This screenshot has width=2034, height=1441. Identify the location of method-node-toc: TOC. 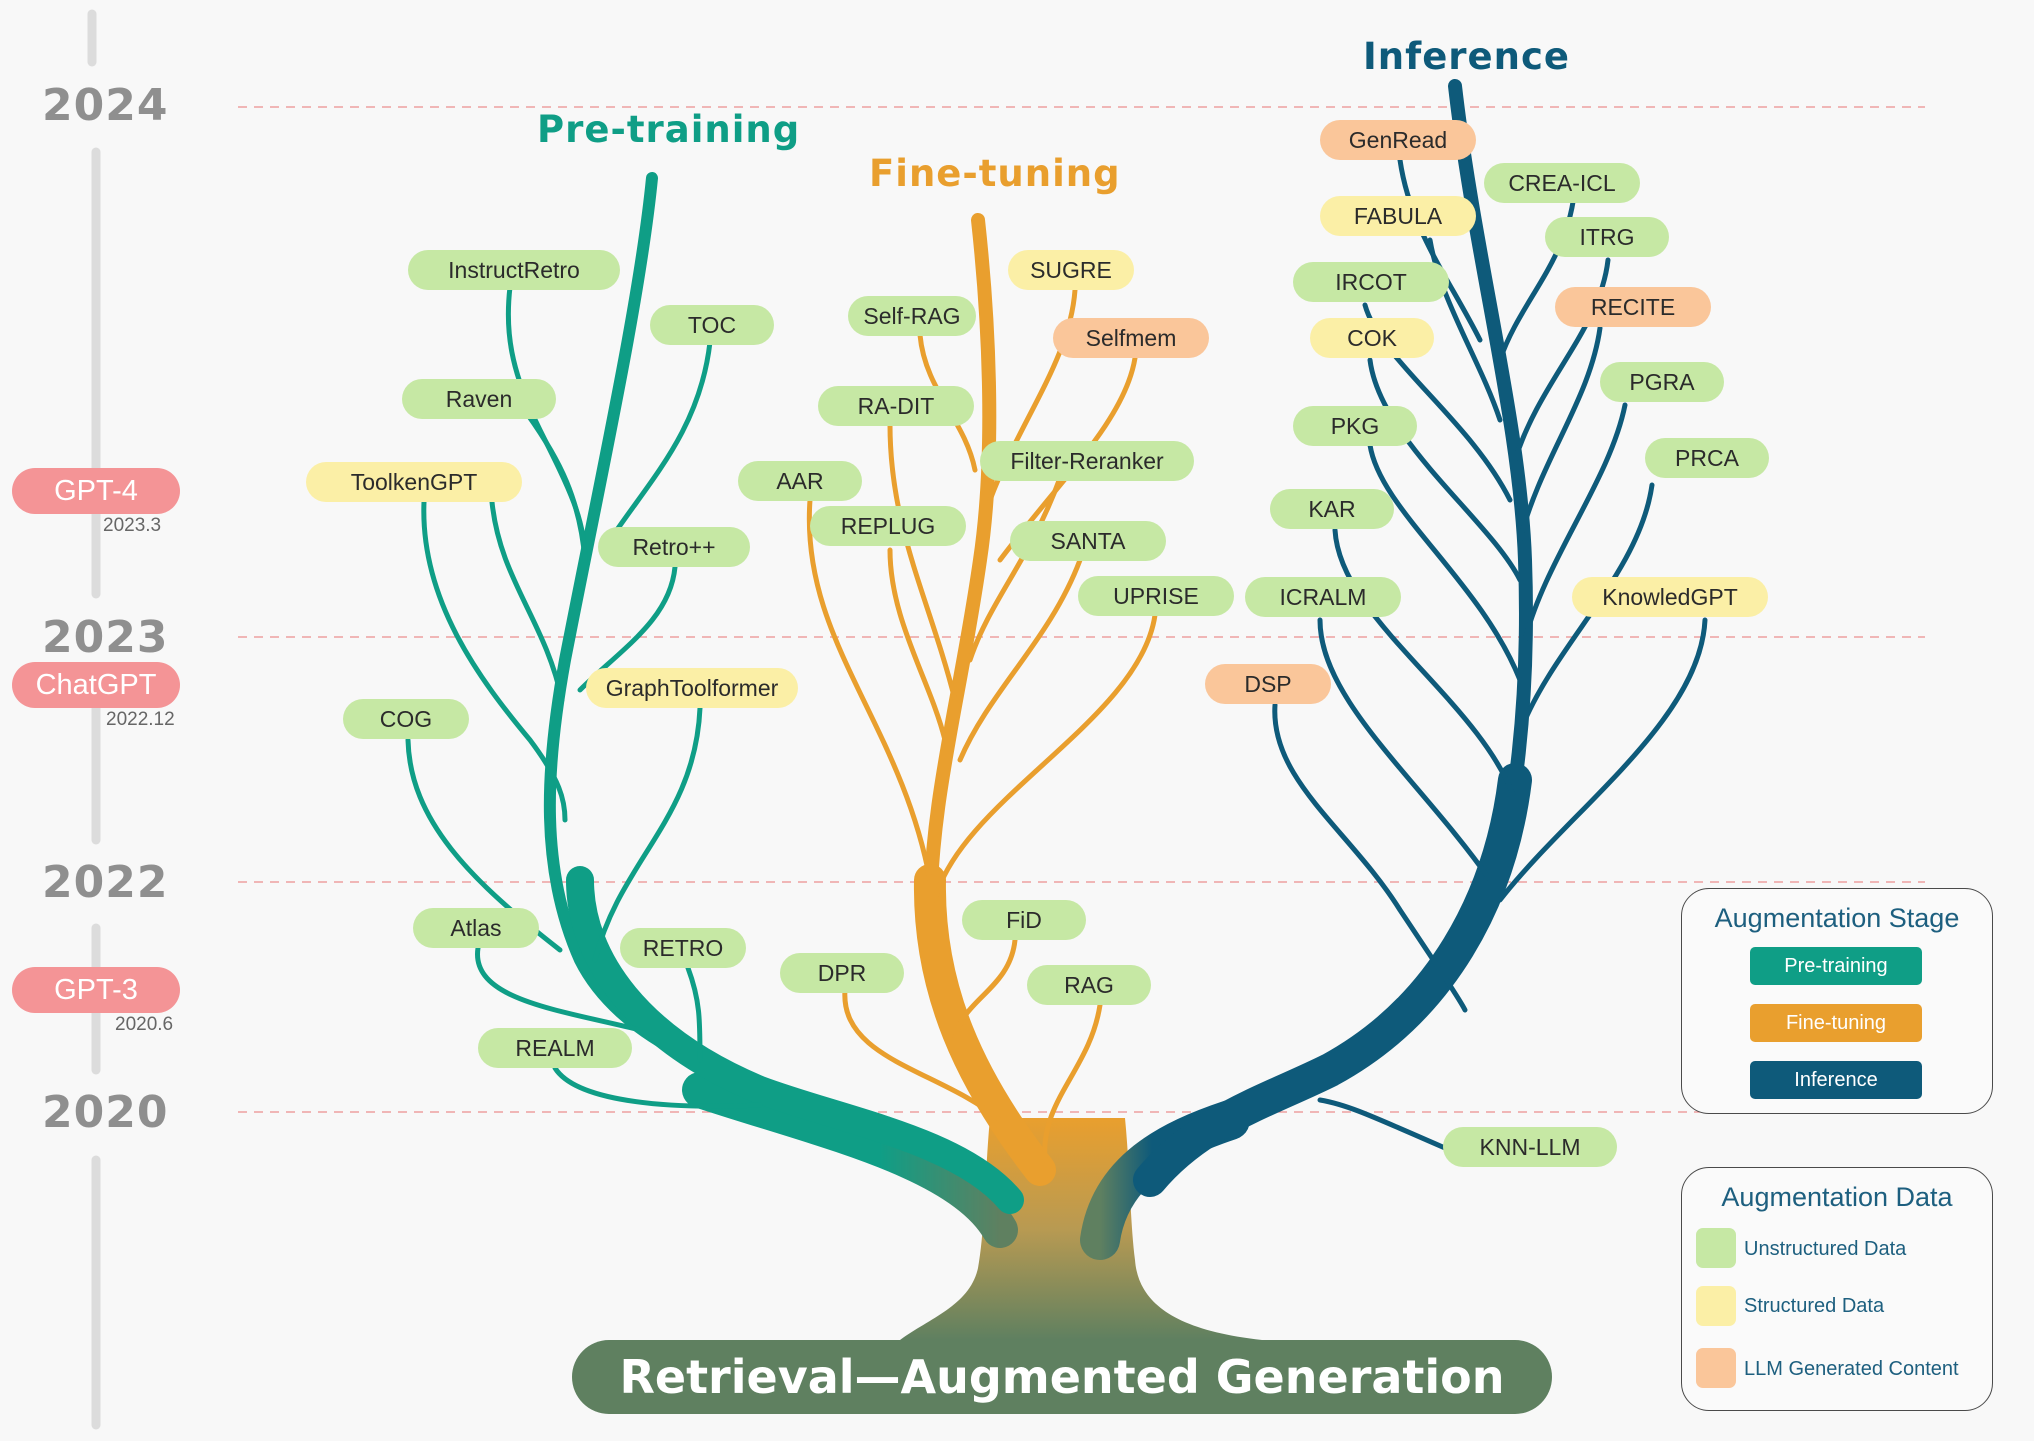
(712, 325).